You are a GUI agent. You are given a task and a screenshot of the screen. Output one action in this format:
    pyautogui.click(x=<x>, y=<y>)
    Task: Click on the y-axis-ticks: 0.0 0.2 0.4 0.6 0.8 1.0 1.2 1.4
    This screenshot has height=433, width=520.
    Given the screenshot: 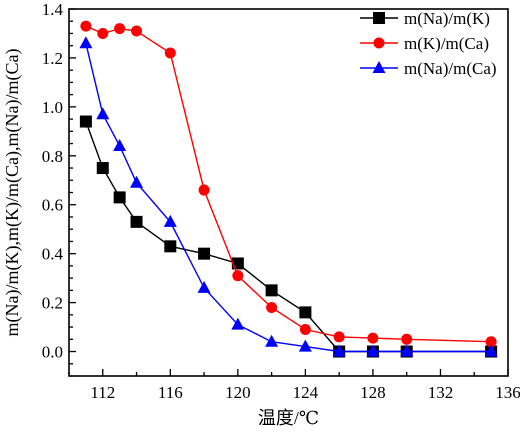 What is the action you would take?
    pyautogui.click(x=59, y=188)
    